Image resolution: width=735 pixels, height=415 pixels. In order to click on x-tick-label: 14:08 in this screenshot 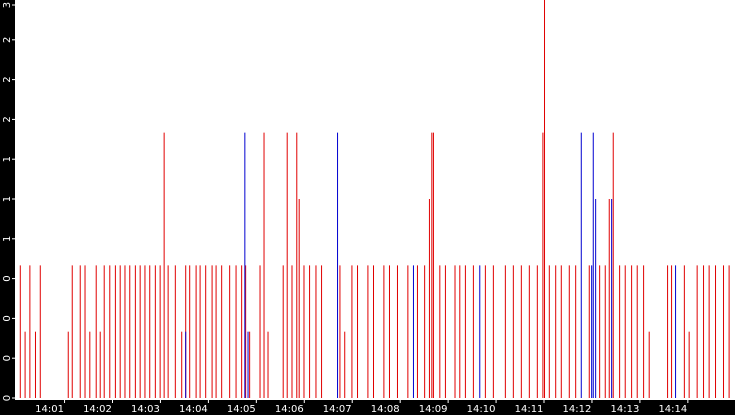, I will do `click(385, 409)`.